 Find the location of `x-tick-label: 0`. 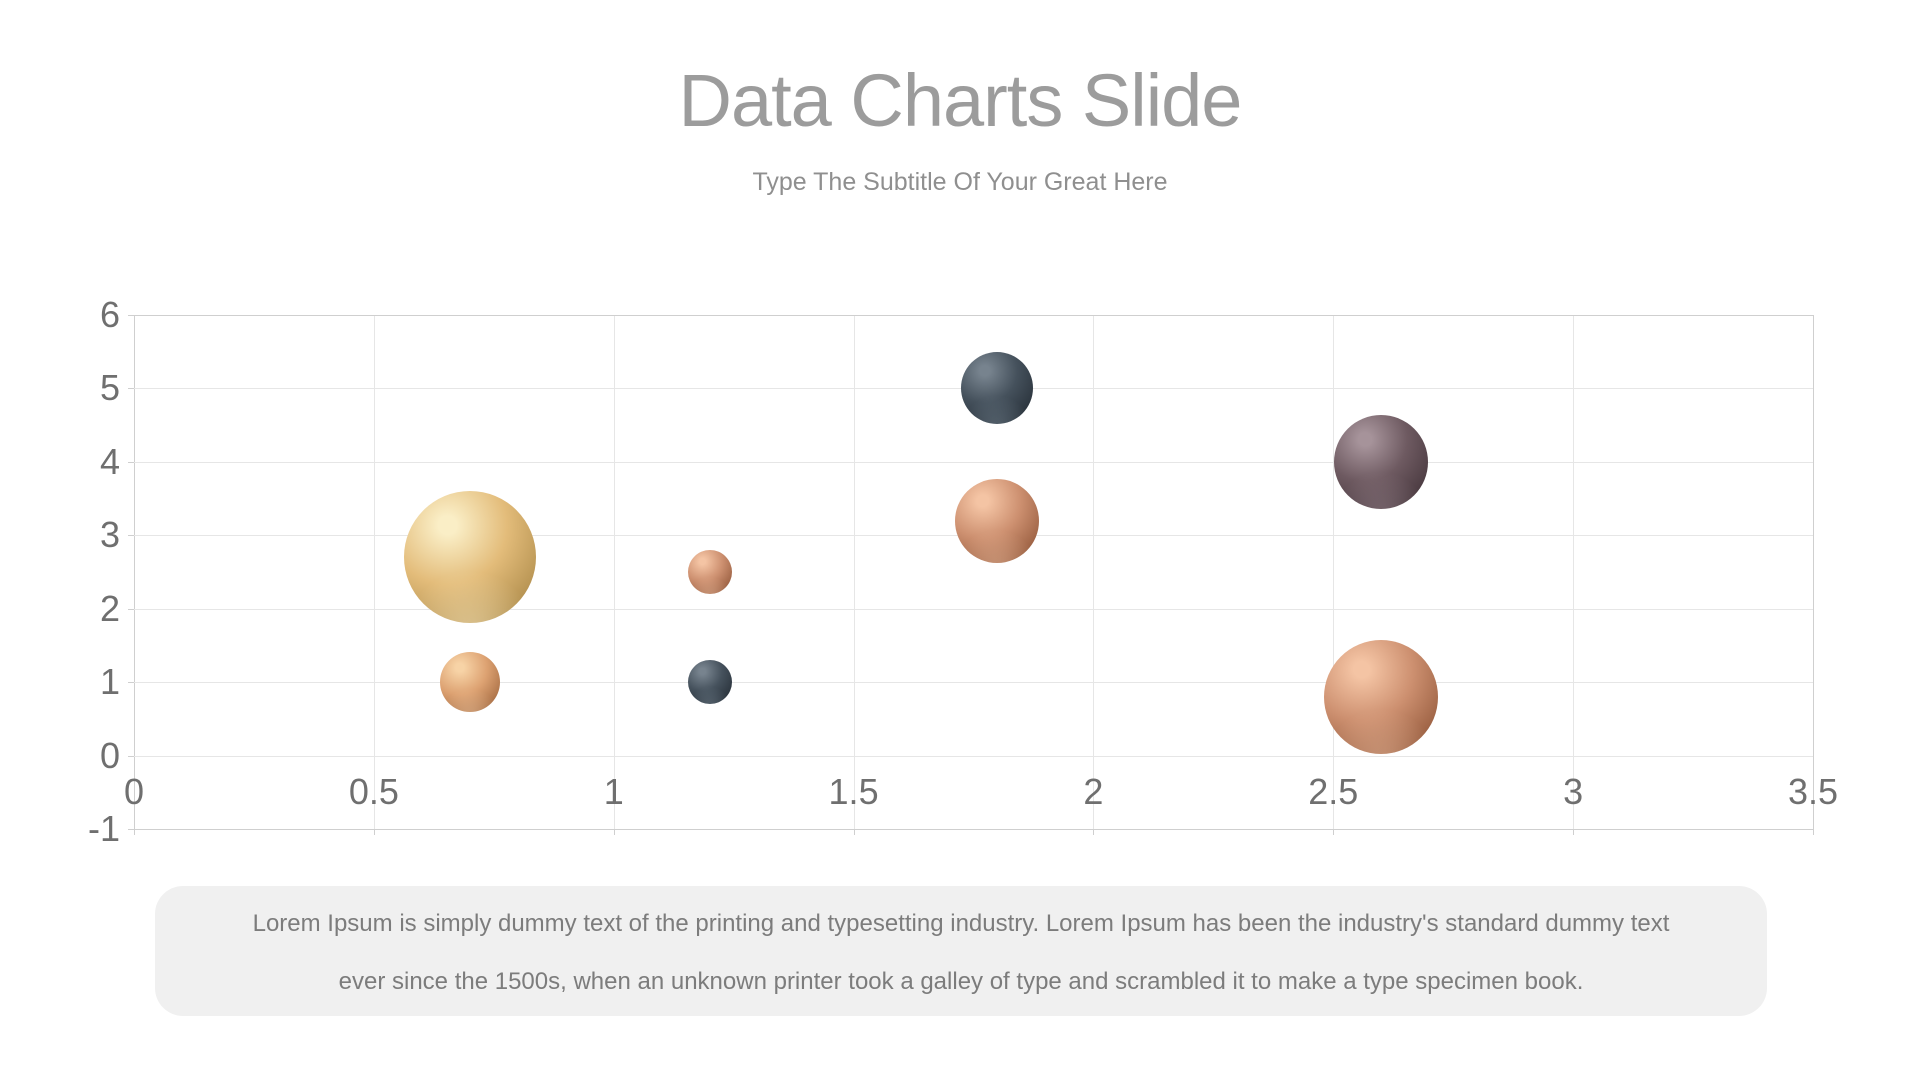

x-tick-label: 0 is located at coordinates (134, 792).